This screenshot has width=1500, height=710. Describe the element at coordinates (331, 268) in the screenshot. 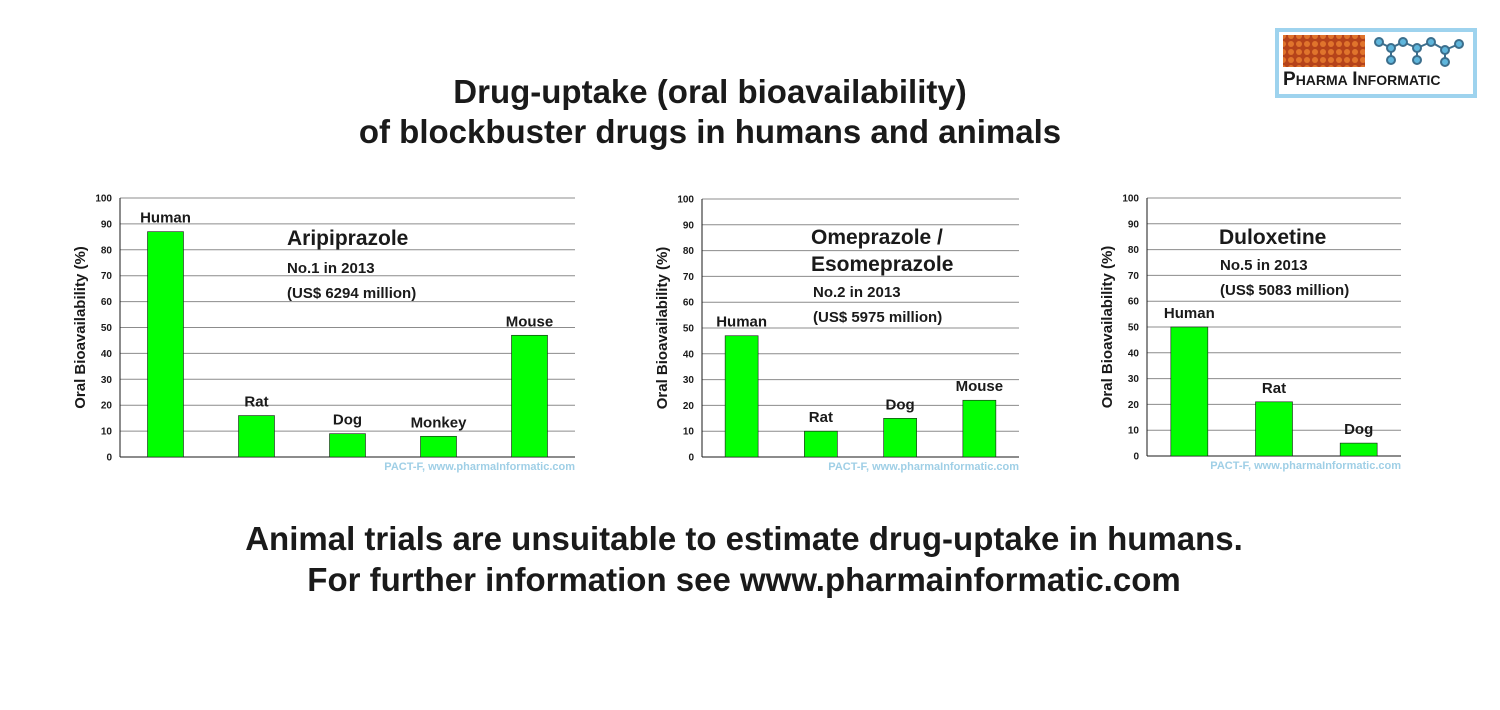

I see `rank-note: No.1 in 2013` at that location.